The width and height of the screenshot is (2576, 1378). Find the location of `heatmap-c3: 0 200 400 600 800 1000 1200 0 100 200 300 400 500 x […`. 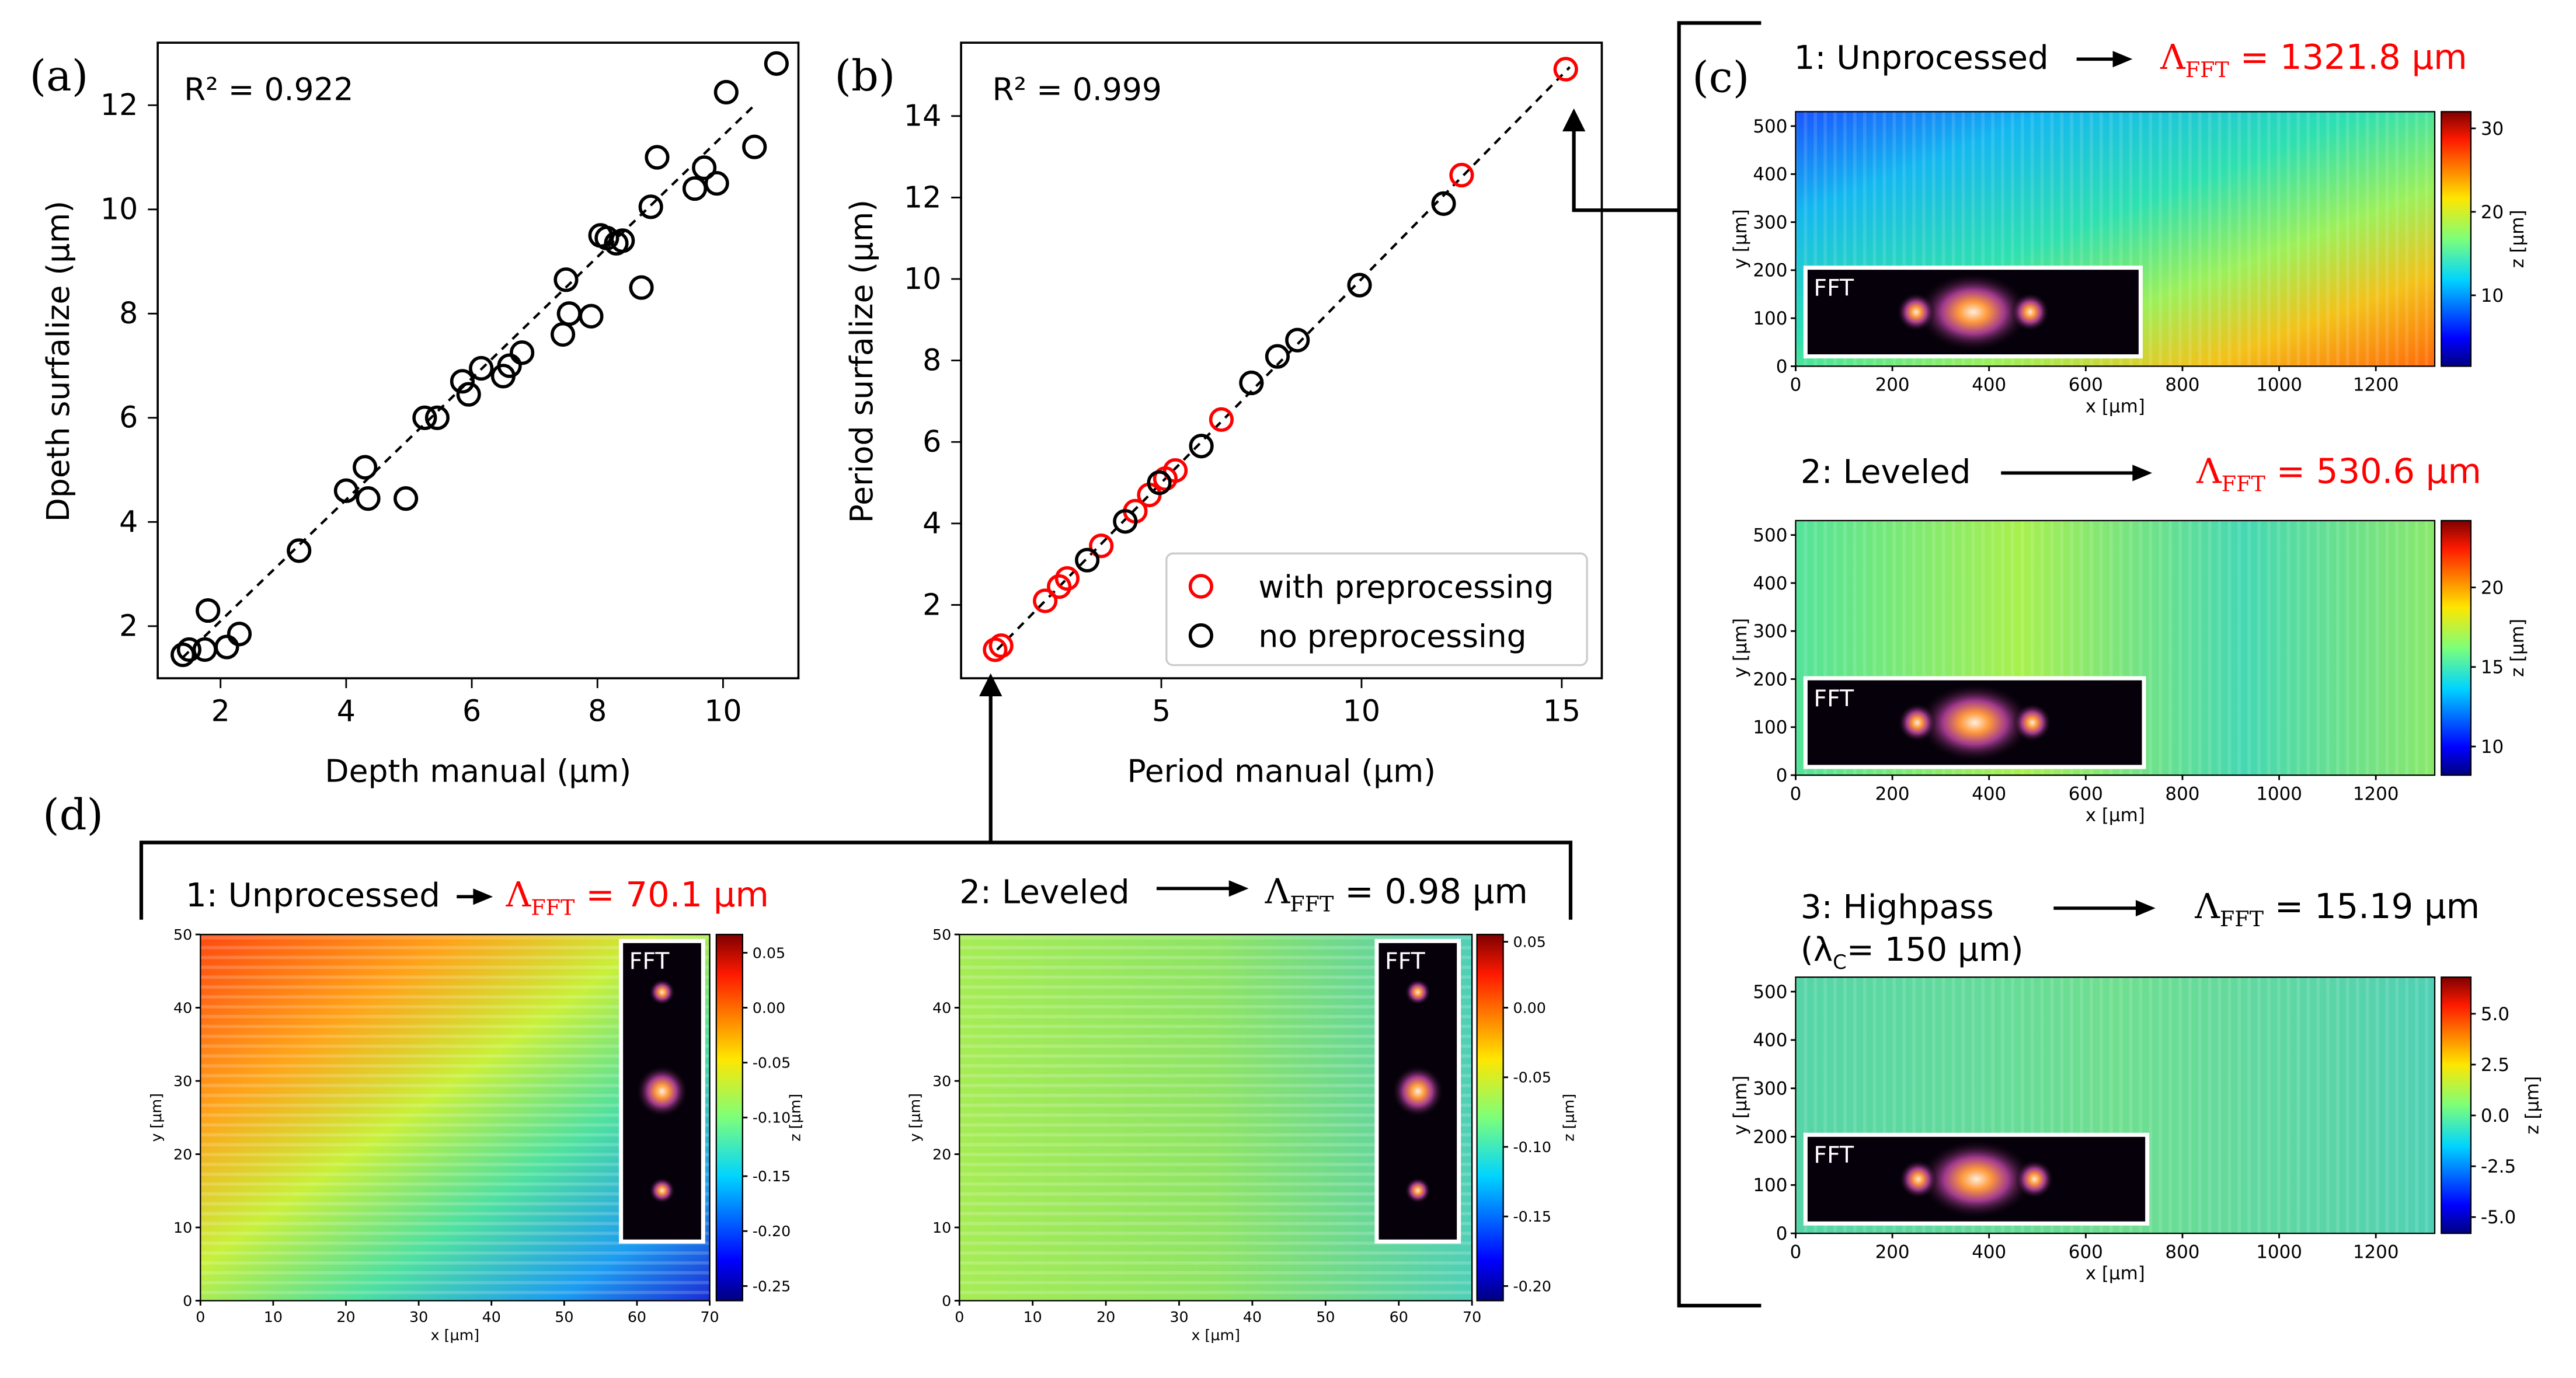

heatmap-c3: 0 200 400 600 800 1000 1200 0 100 200 300 400 500 x [… is located at coordinates (2136, 1085).